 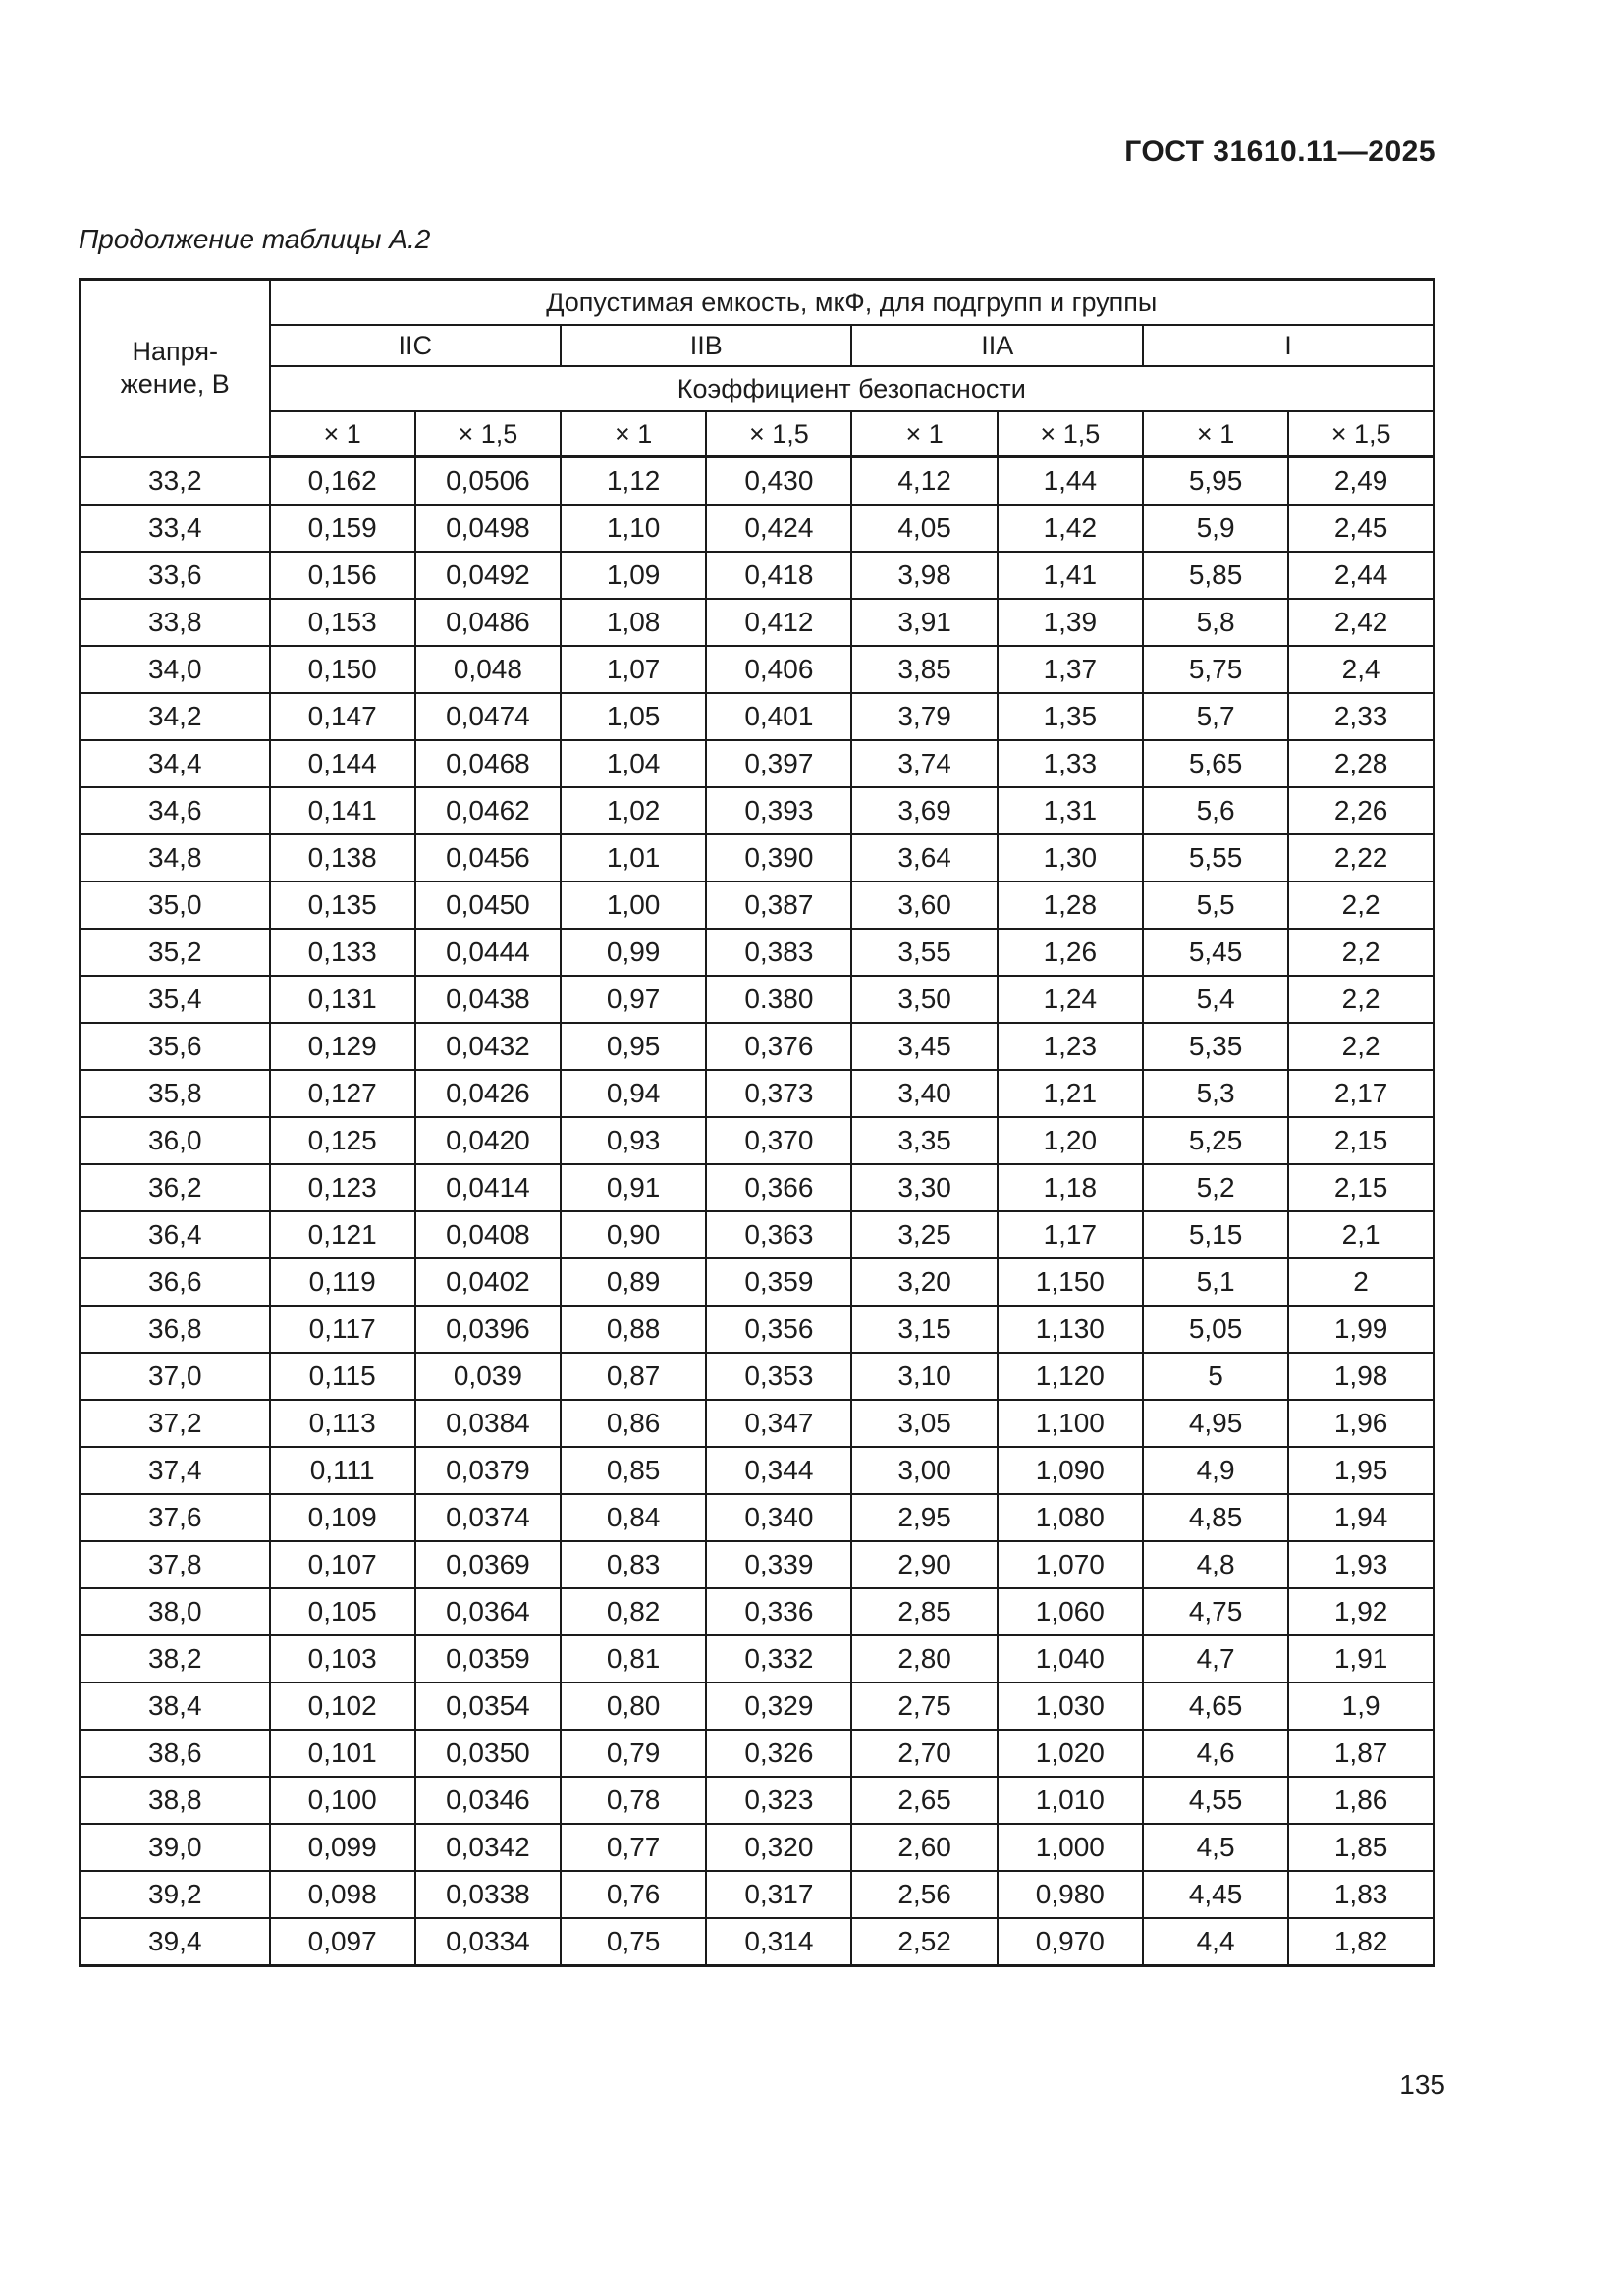 I want to click on table-row: 34,0 0,150 0,048 1,07 0,406 3,85 1,37 5,75 2,4, so click(x=757, y=669).